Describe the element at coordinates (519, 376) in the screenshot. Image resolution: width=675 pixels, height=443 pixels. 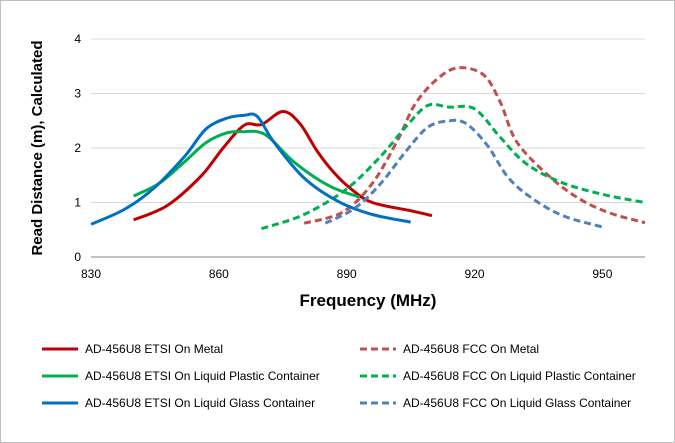
I see `legend-label: AD-456U8 FCC On Liquid Plastic Container` at that location.